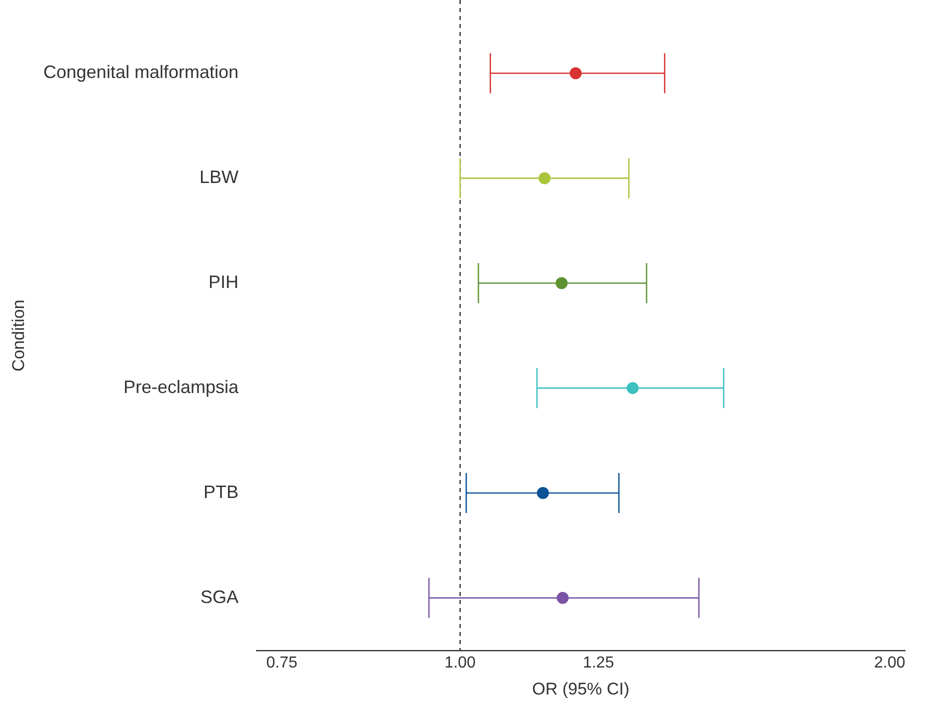 The image size is (925, 708). What do you see at coordinates (581, 688) in the screenshot?
I see `x-axis-title: OR (95% CI)` at bounding box center [581, 688].